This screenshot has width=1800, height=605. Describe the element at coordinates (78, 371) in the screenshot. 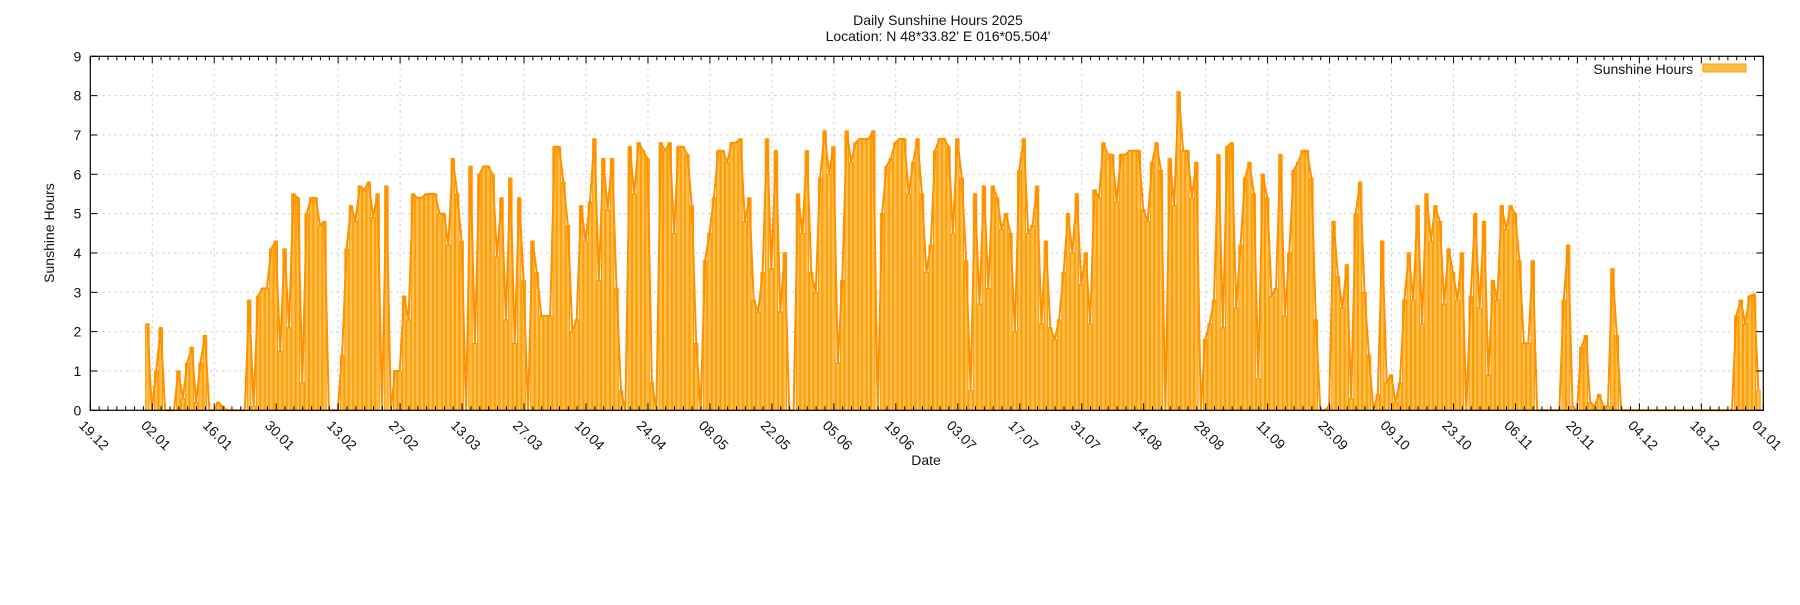

I see `y-tick-label: 1` at that location.